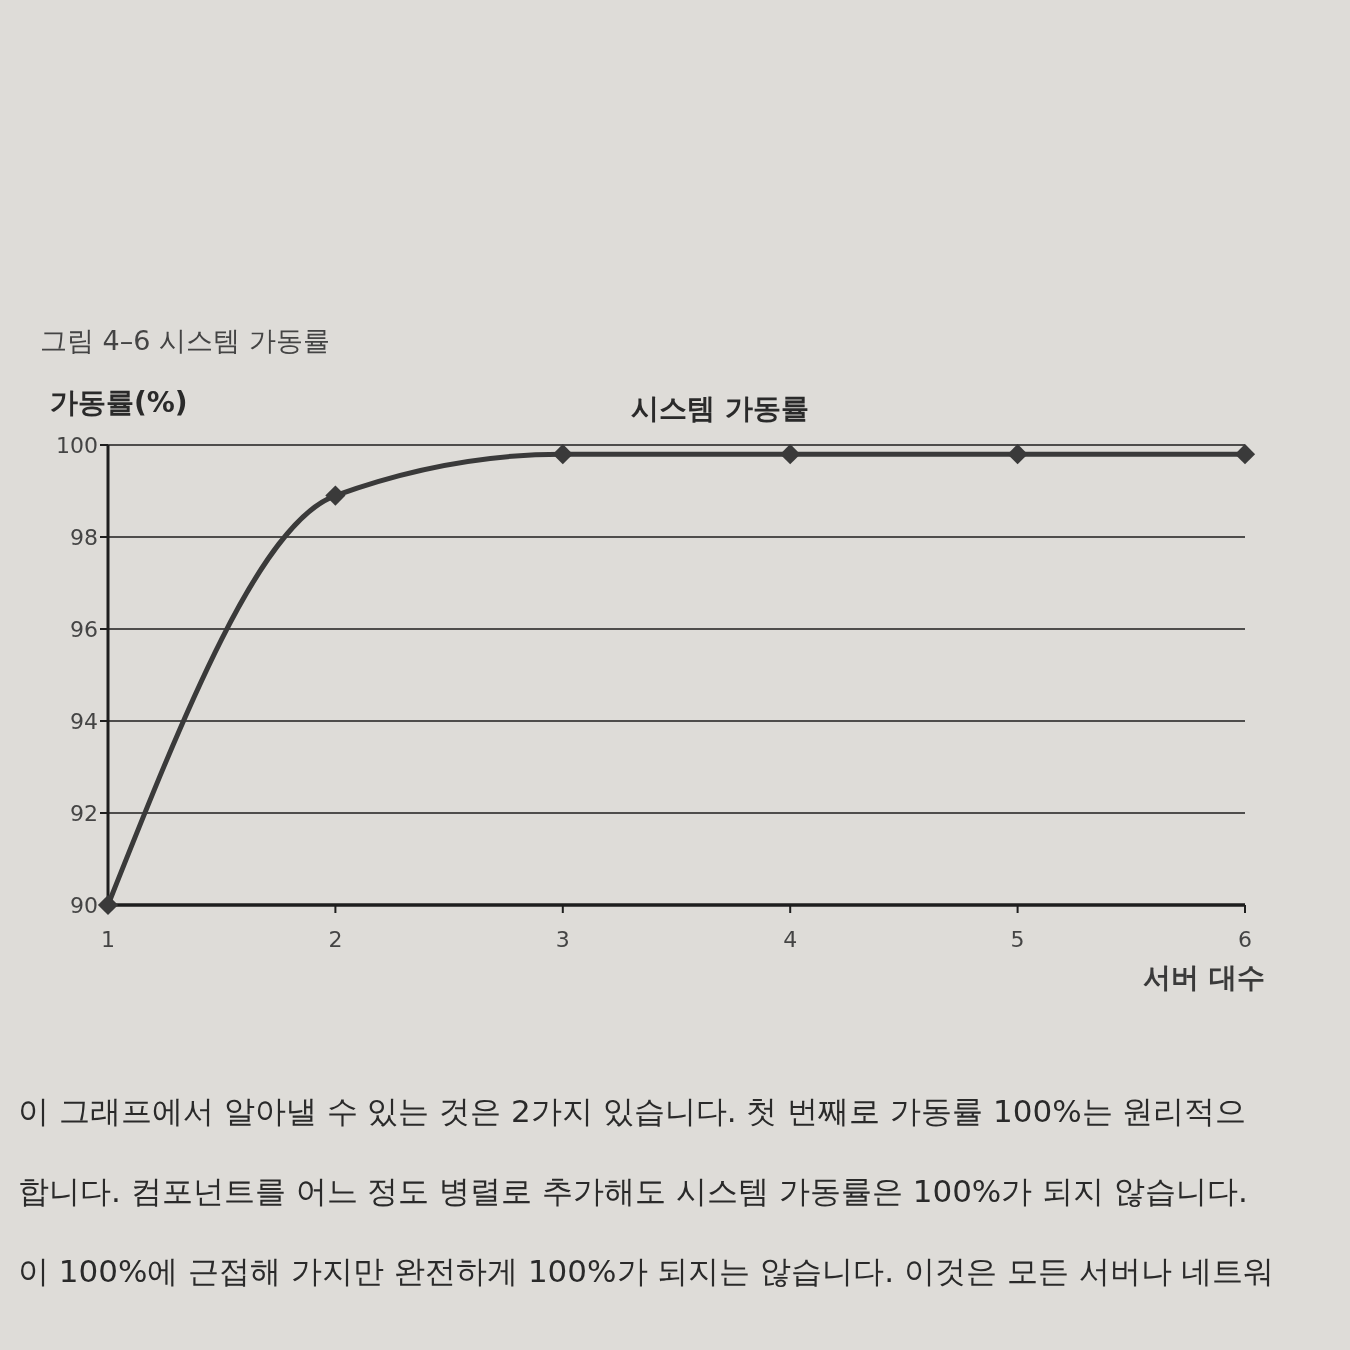  Describe the element at coordinates (1245, 939) in the screenshot. I see `x-tick-label: 6` at that location.